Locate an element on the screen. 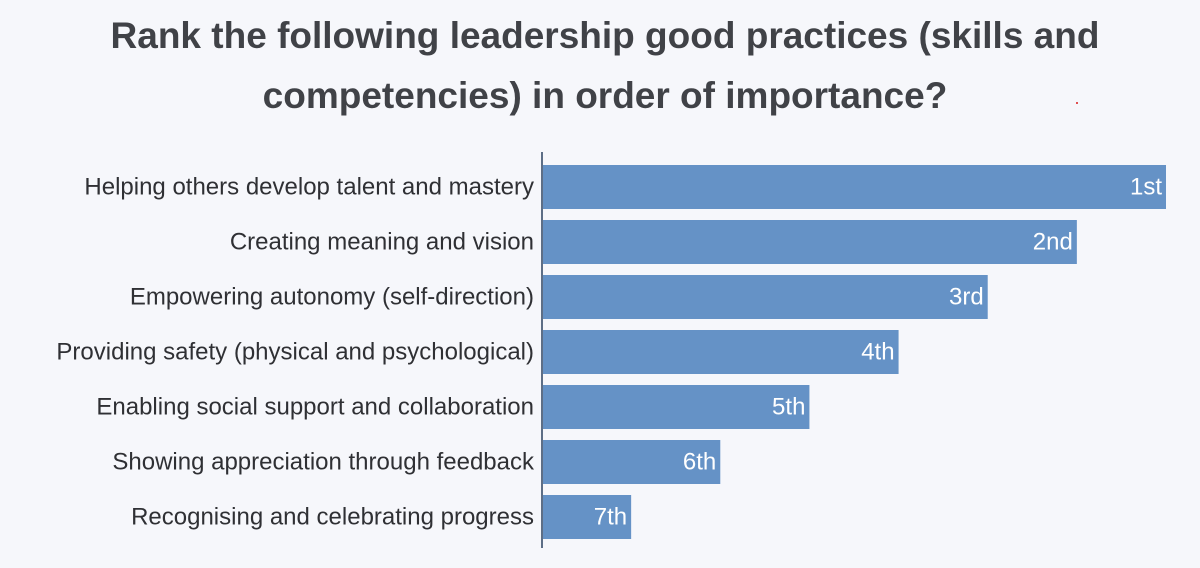 The height and width of the screenshot is (568, 1200). category-label: Recognising and celebrating progress is located at coordinates (332, 517).